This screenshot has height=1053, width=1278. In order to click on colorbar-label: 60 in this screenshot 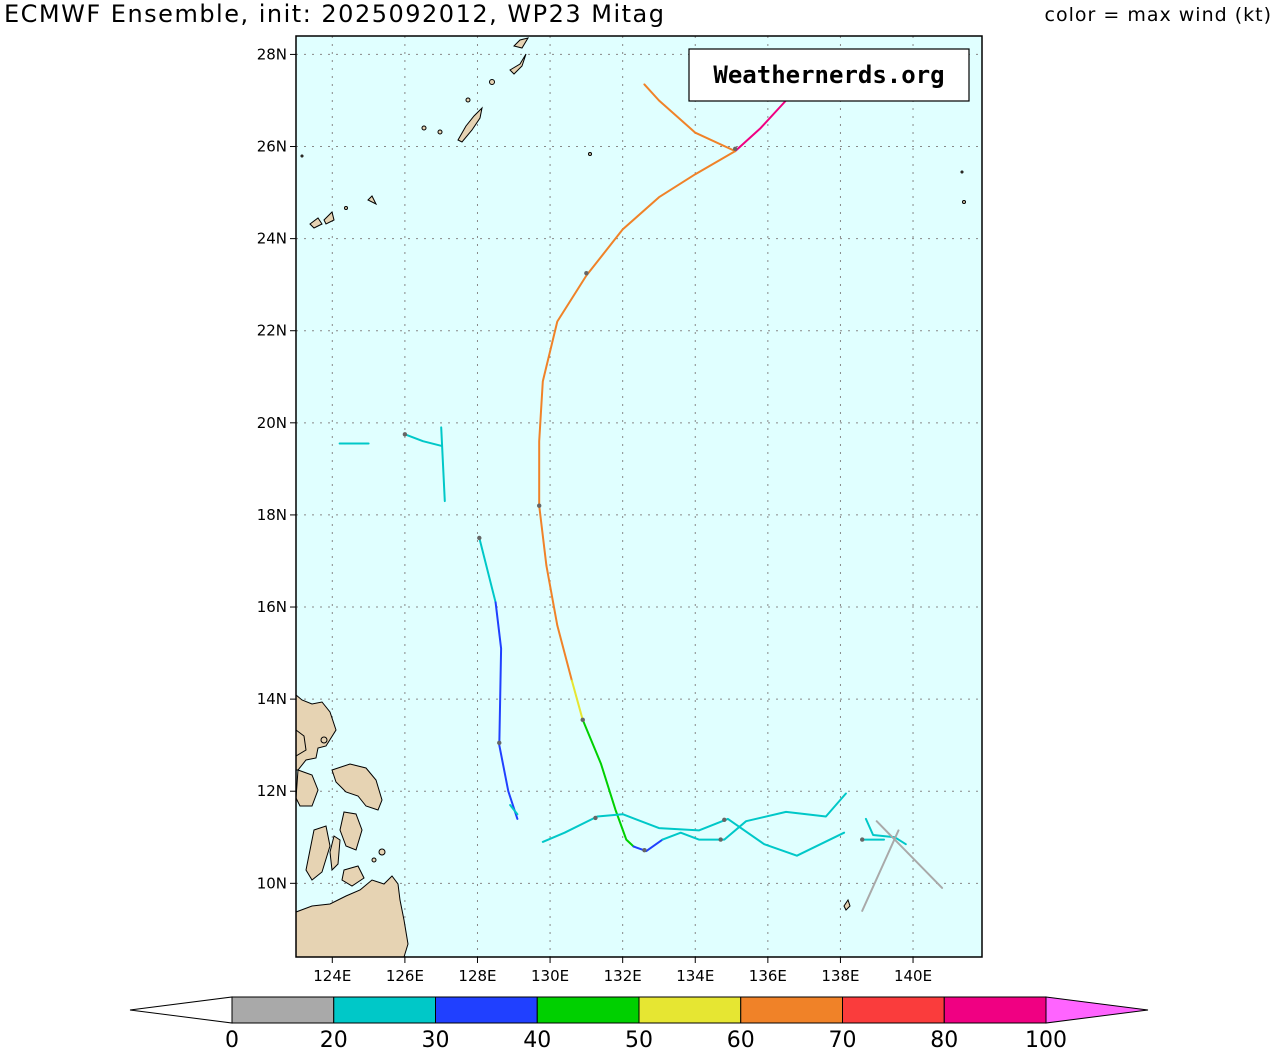, I will do `click(741, 1040)`.